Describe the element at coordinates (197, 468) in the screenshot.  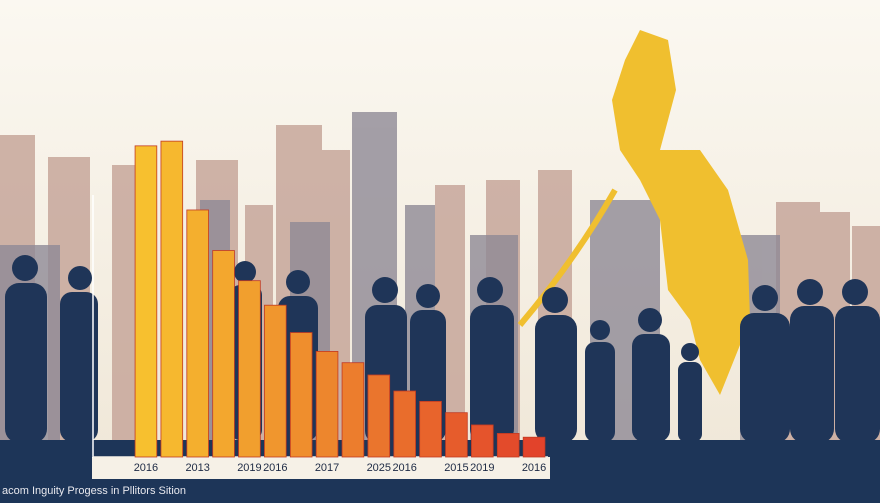
I see `x-tick-label: 2013` at that location.